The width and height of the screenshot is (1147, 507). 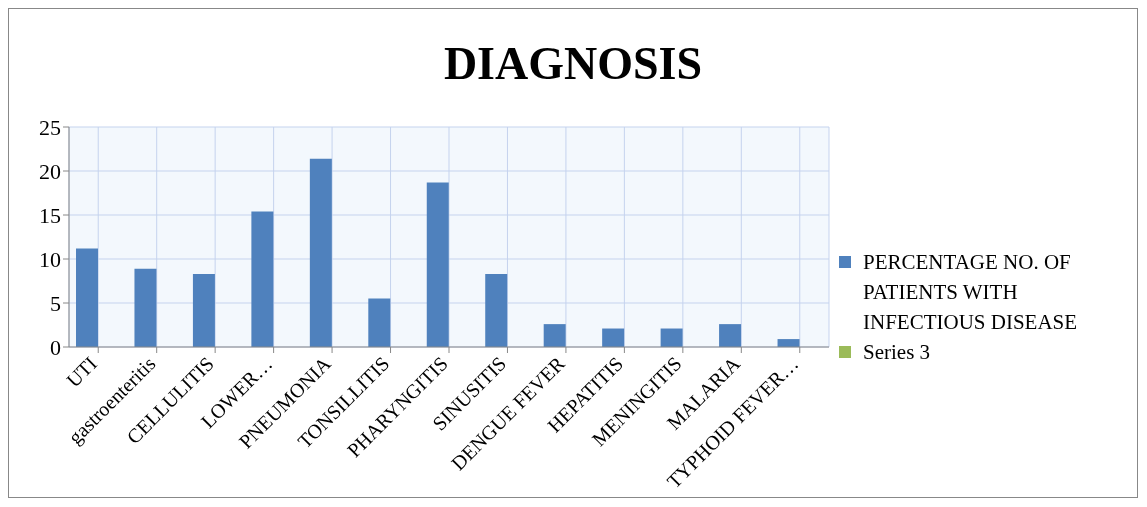 I want to click on y-tick-label: 0, so click(x=55, y=347).